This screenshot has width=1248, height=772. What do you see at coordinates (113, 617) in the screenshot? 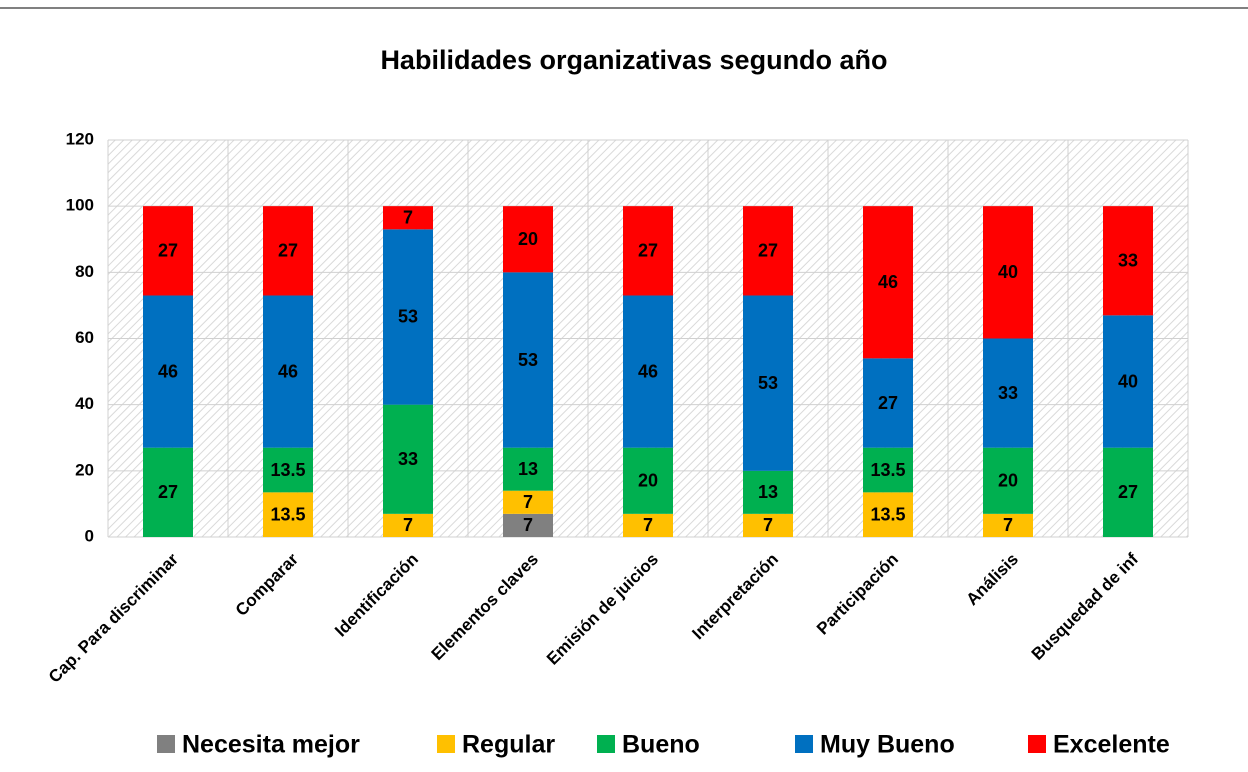
I see `x-tick-label: Cap. Para discriminar` at bounding box center [113, 617].